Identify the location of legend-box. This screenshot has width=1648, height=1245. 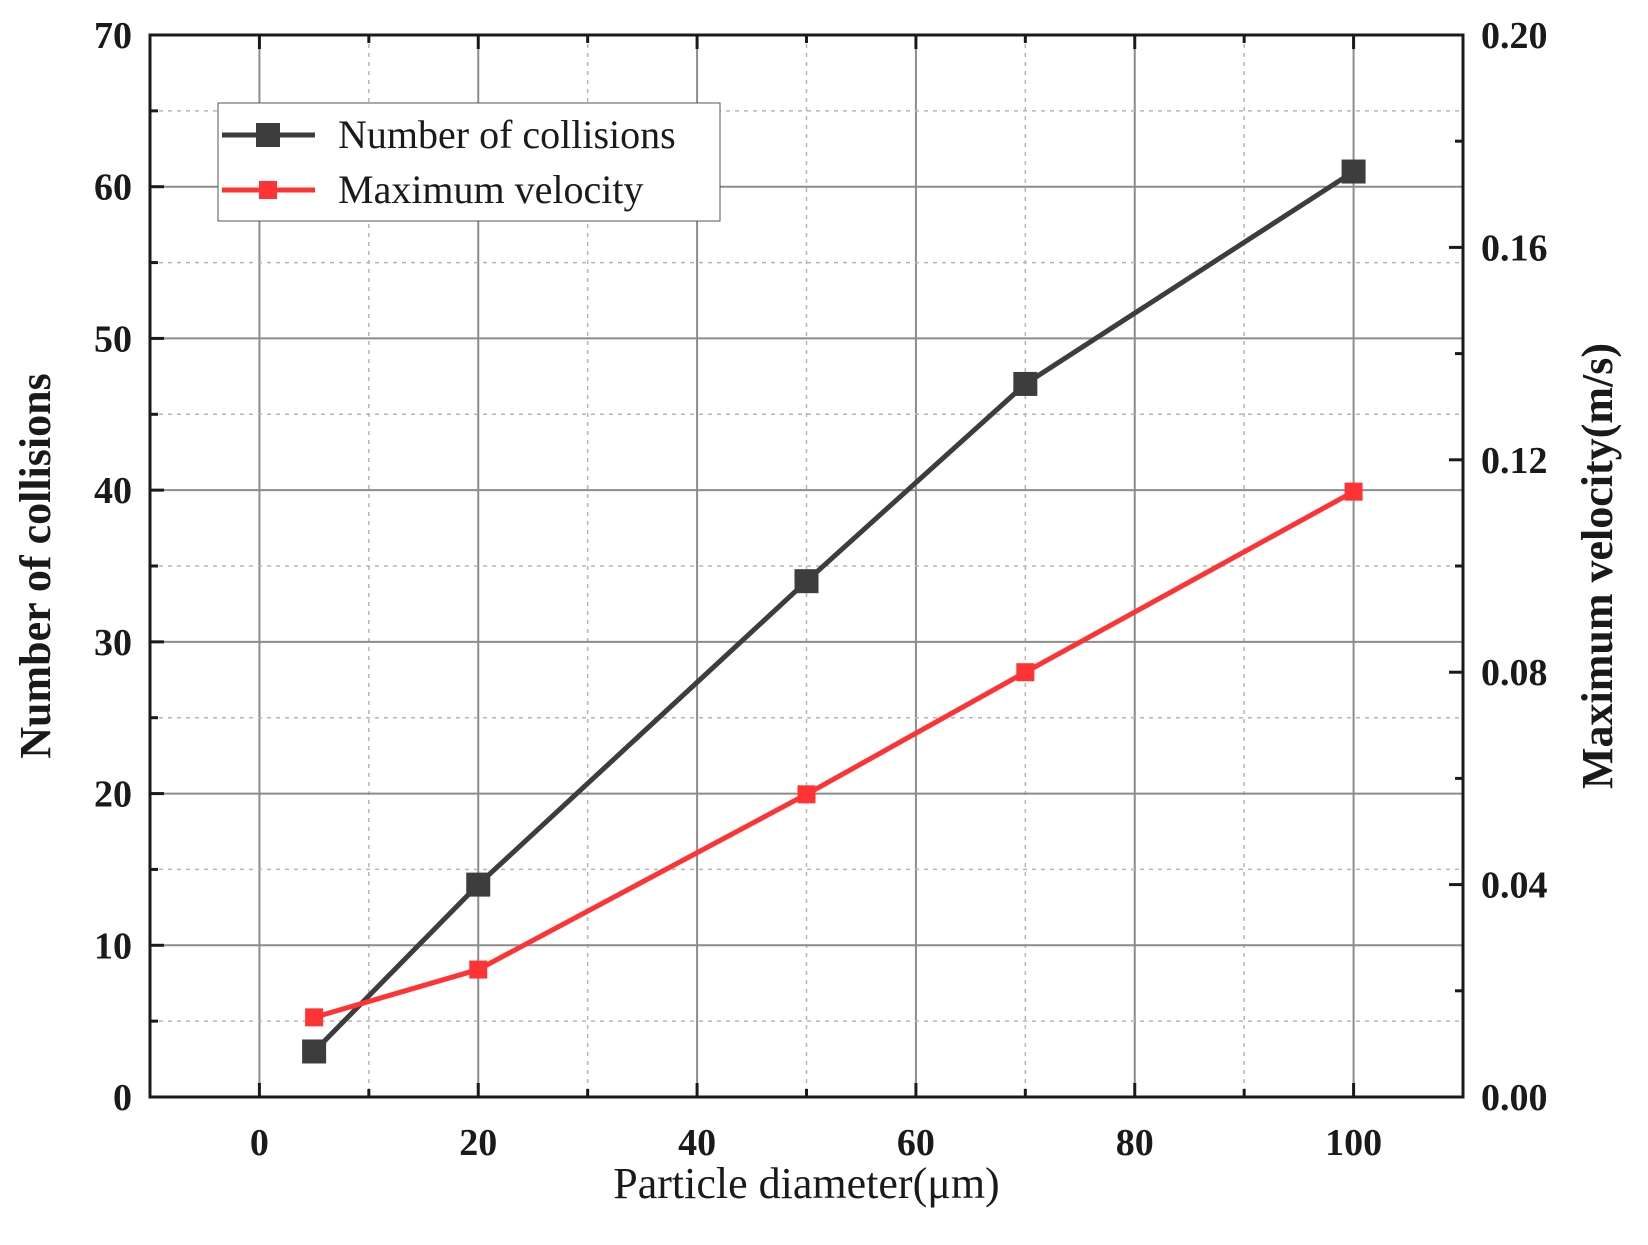
(469, 162).